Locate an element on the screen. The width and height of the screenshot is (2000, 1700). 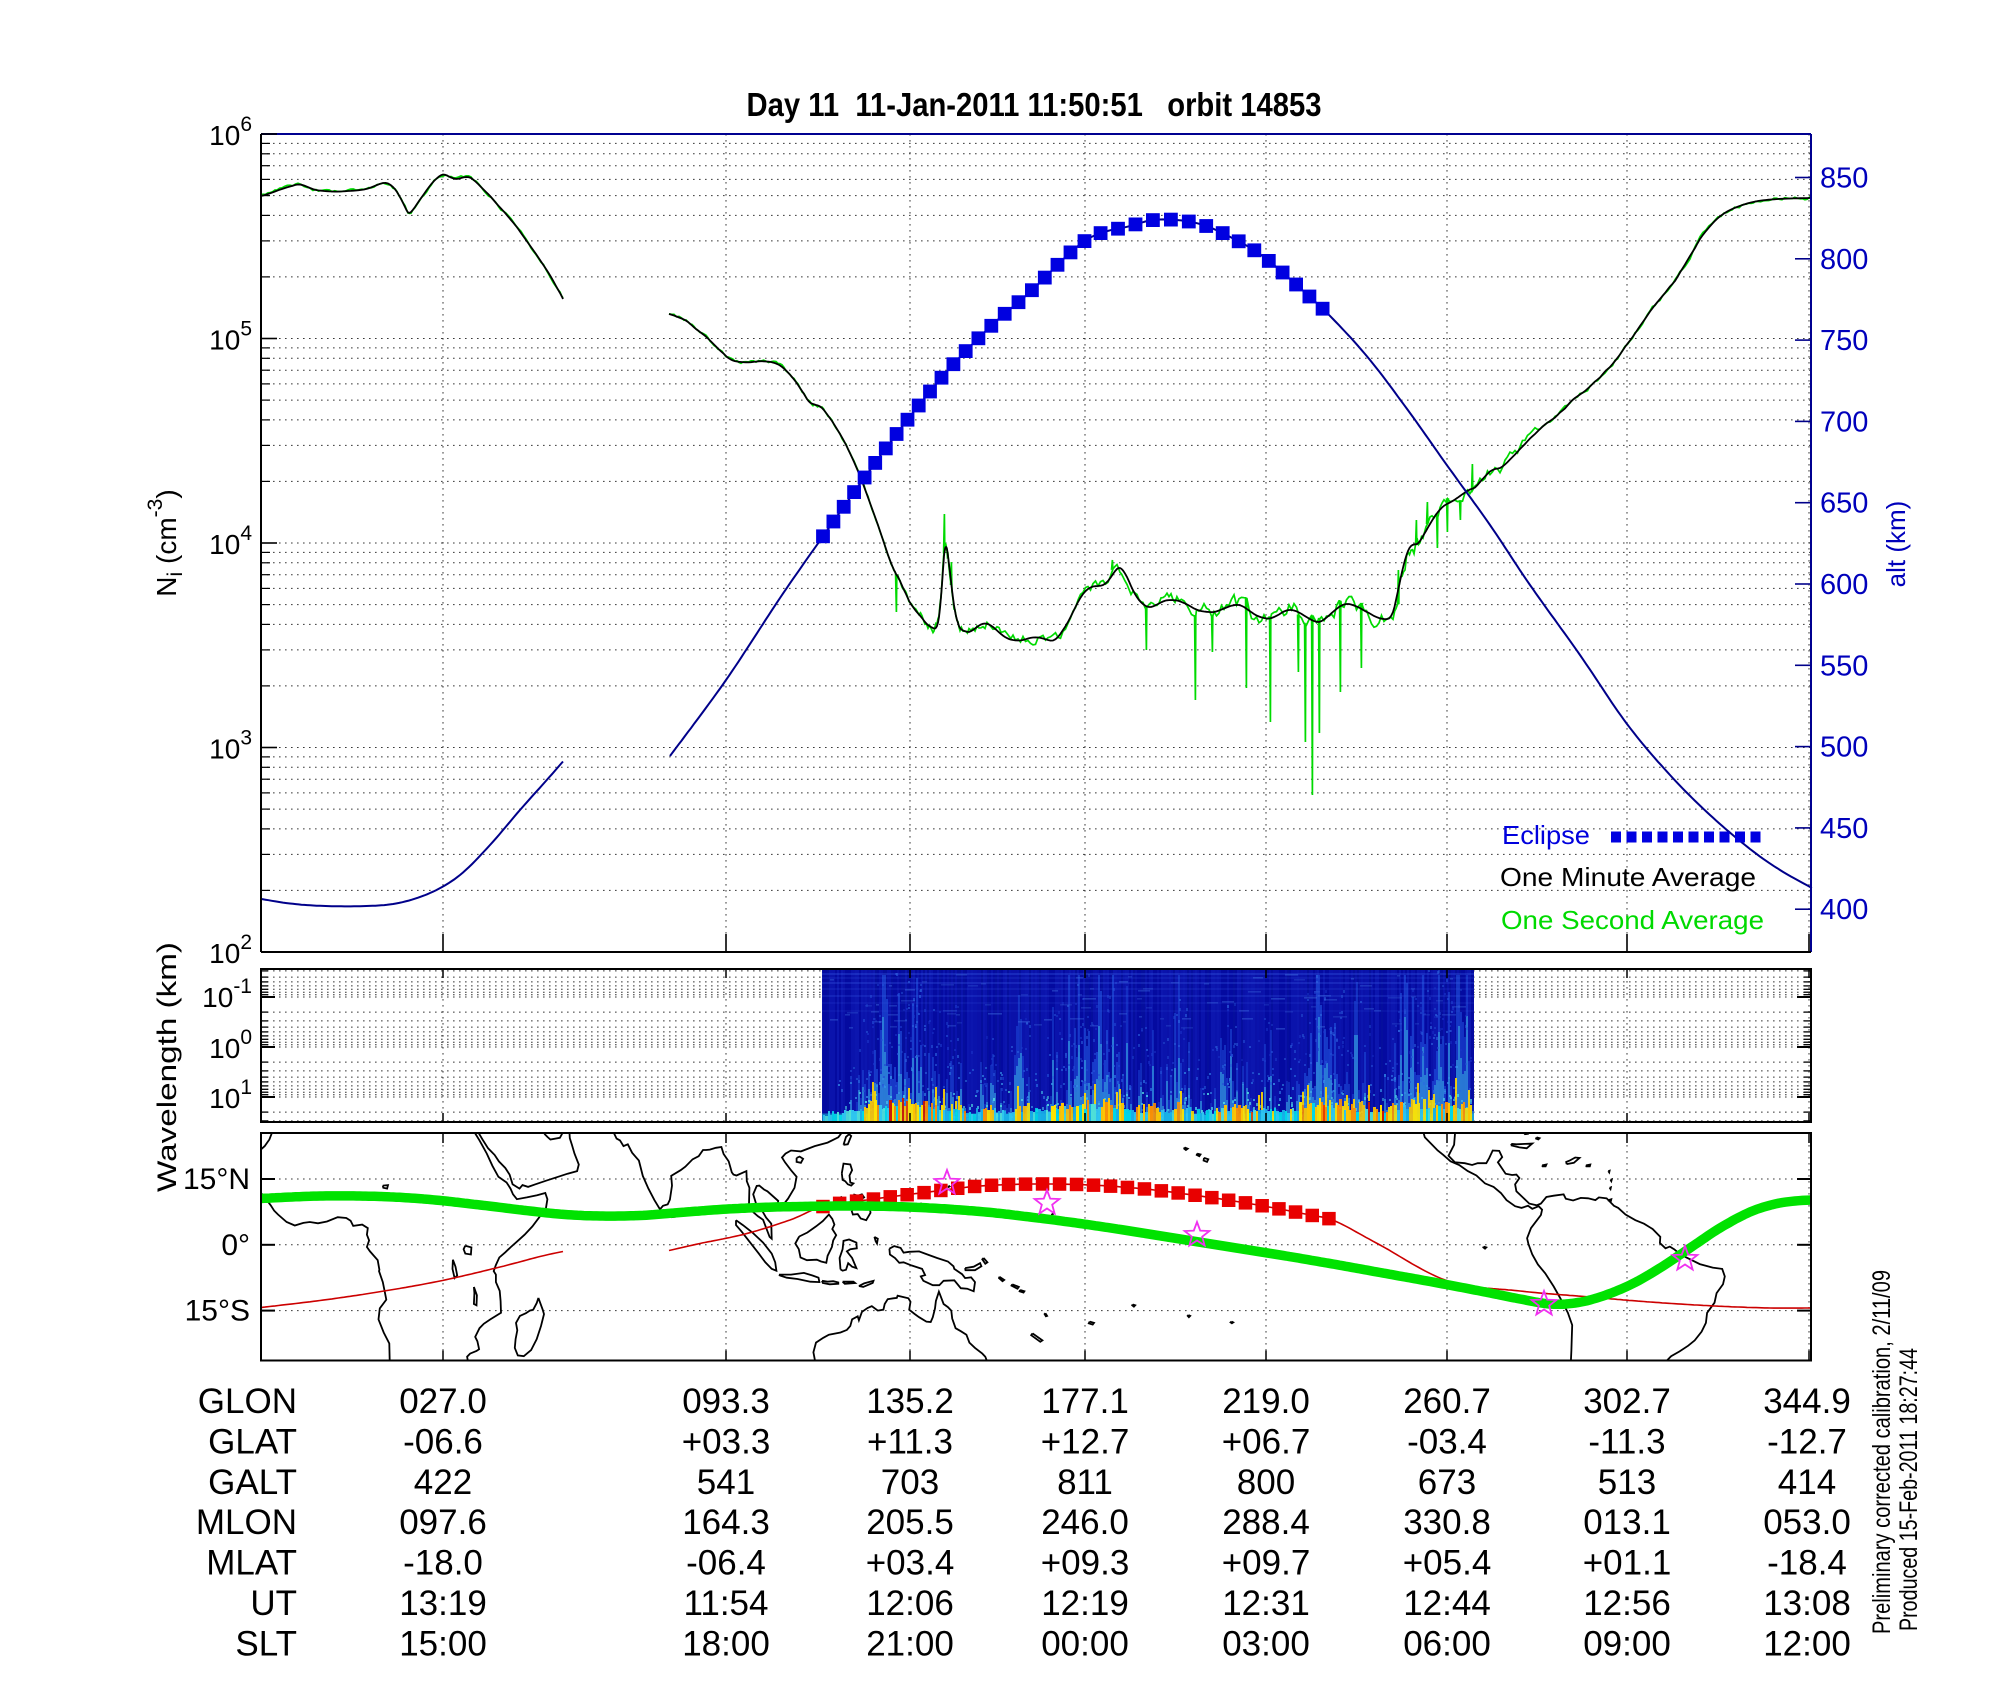
svg-text: +09.3 is located at coordinates (1085, 1563).